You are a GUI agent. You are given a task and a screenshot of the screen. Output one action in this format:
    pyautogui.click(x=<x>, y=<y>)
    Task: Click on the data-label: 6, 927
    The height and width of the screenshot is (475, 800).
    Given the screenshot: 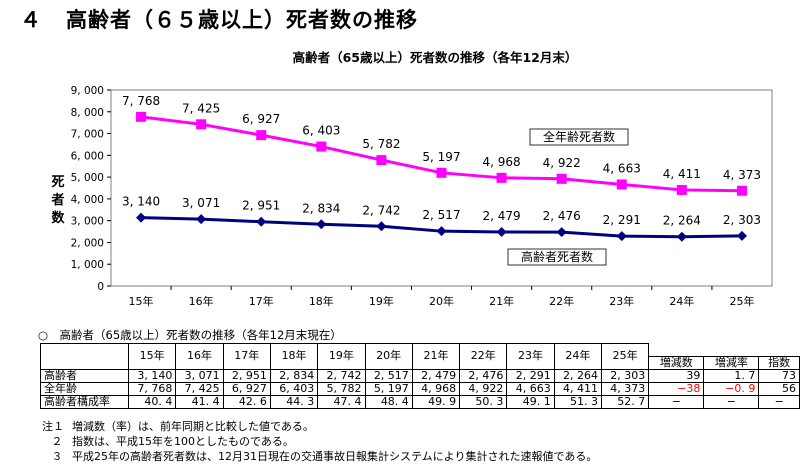 What is the action you would take?
    pyautogui.click(x=261, y=119)
    